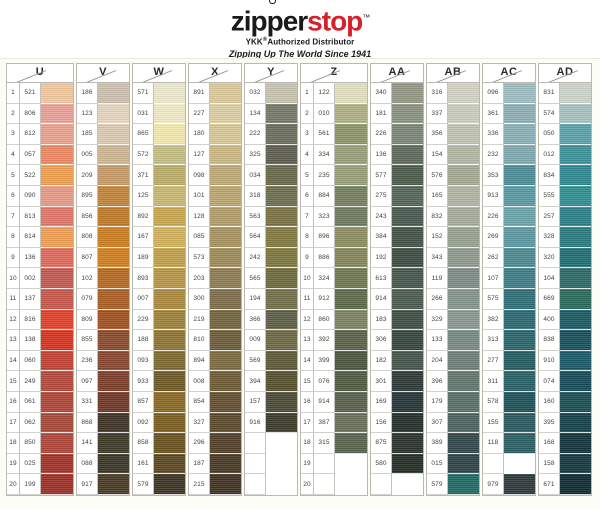 This screenshot has height=509, width=600. What do you see at coordinates (453, 340) in the screenshot?
I see `color-row: 13133` at bounding box center [453, 340].